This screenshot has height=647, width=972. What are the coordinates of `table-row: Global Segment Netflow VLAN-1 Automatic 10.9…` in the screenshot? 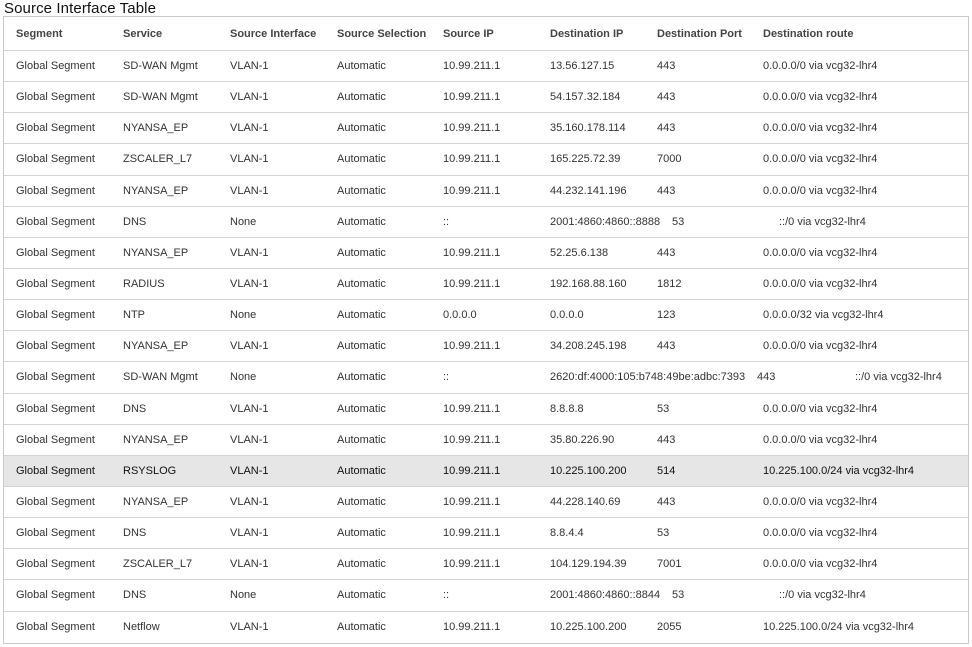 It's located at (486, 627).